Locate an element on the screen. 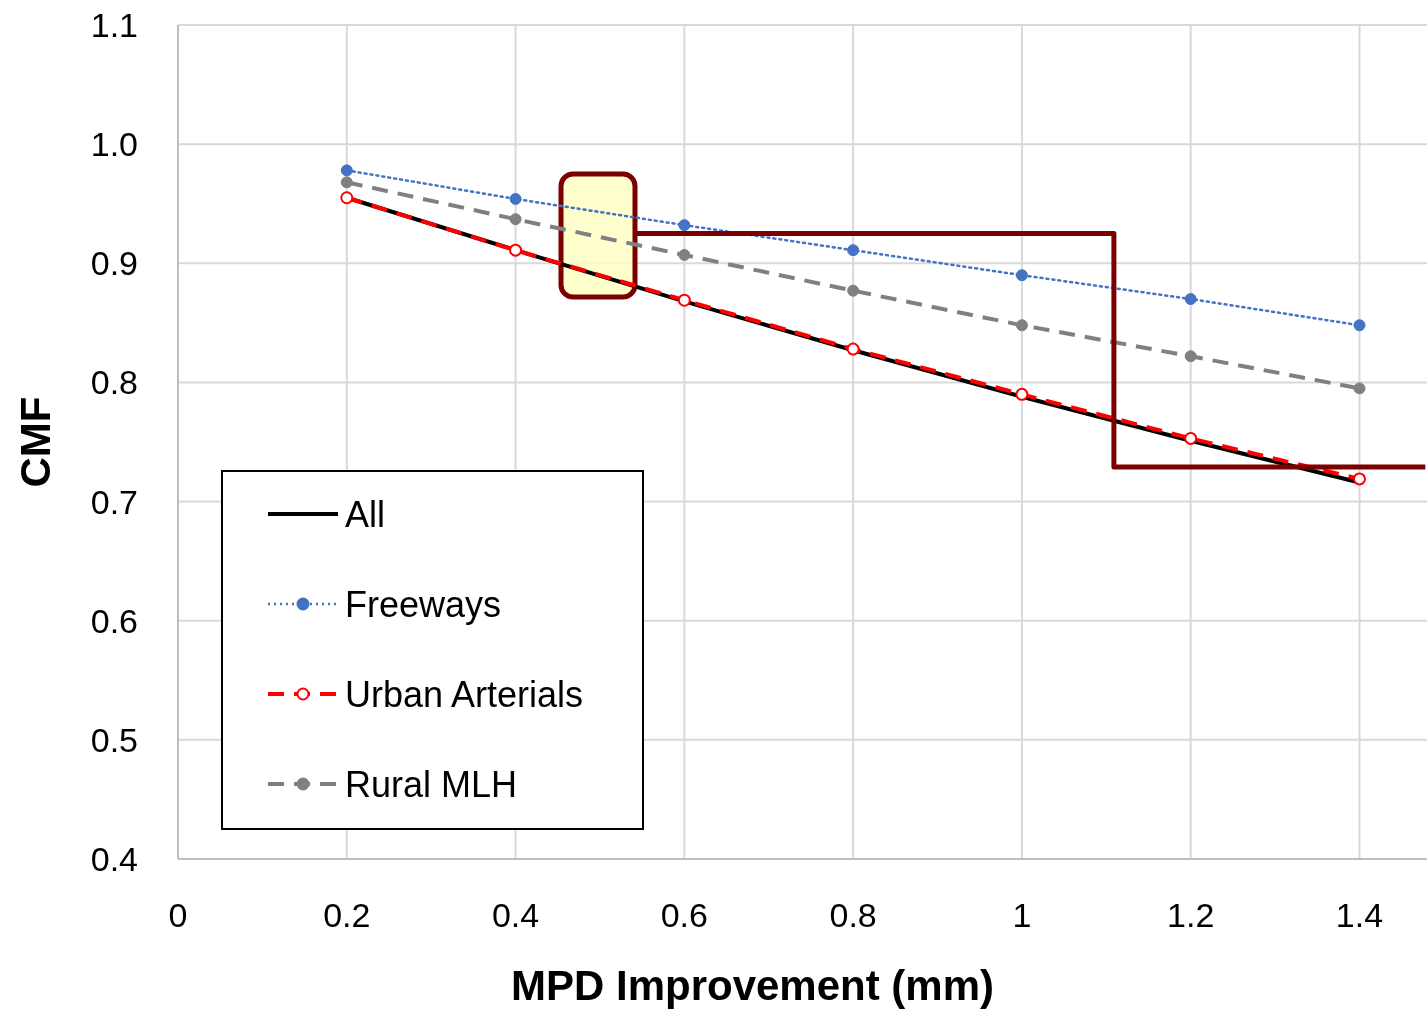  y-axis-title: CMF is located at coordinates (35, 442).